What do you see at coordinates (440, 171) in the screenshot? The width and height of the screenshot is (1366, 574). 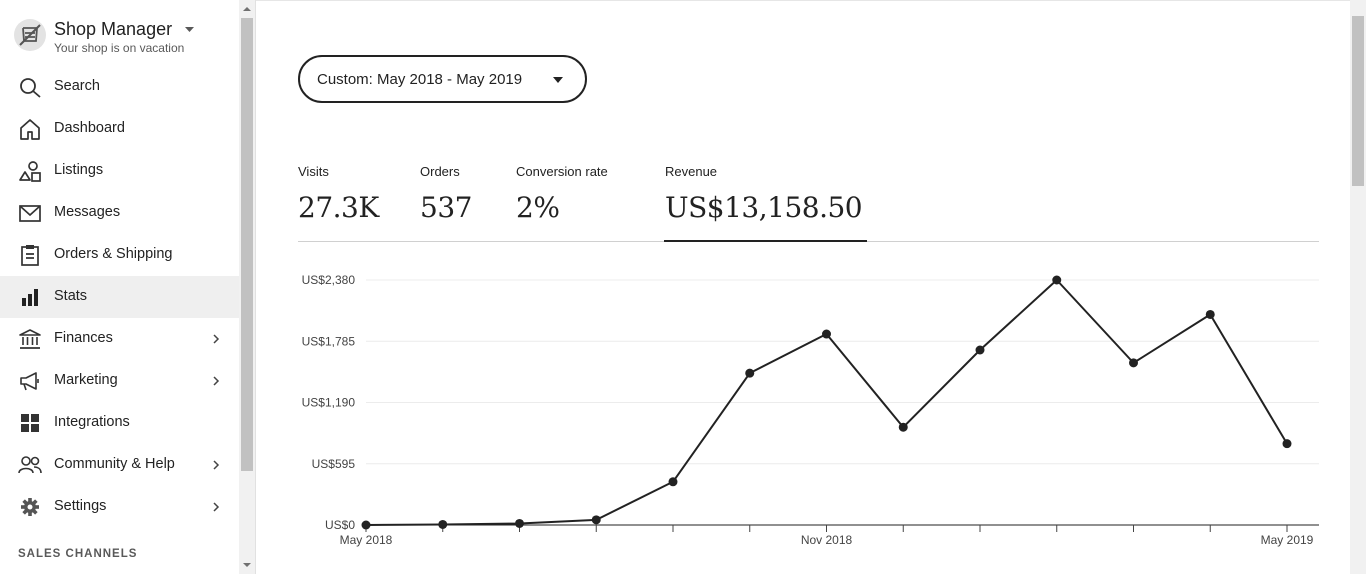 I see `metric-label: Orders` at bounding box center [440, 171].